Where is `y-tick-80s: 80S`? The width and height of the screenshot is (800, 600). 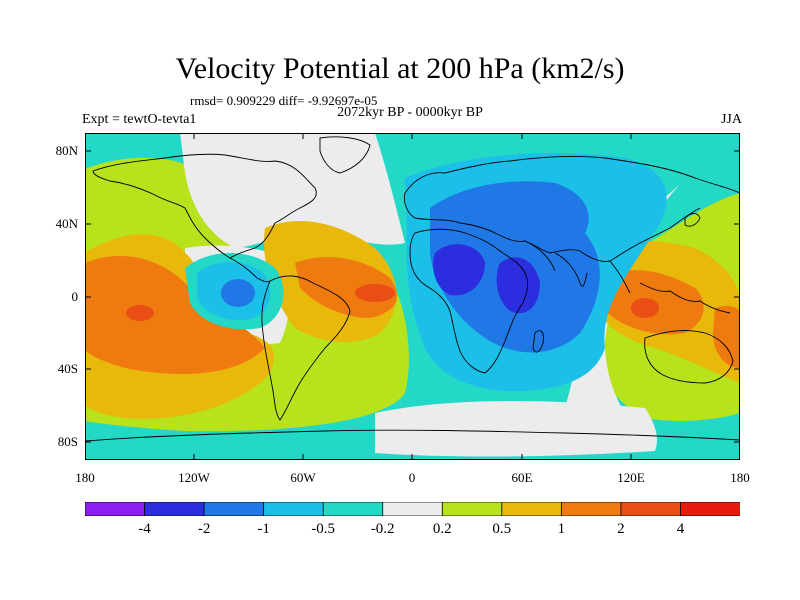
y-tick-80s: 80S is located at coordinates (67, 441).